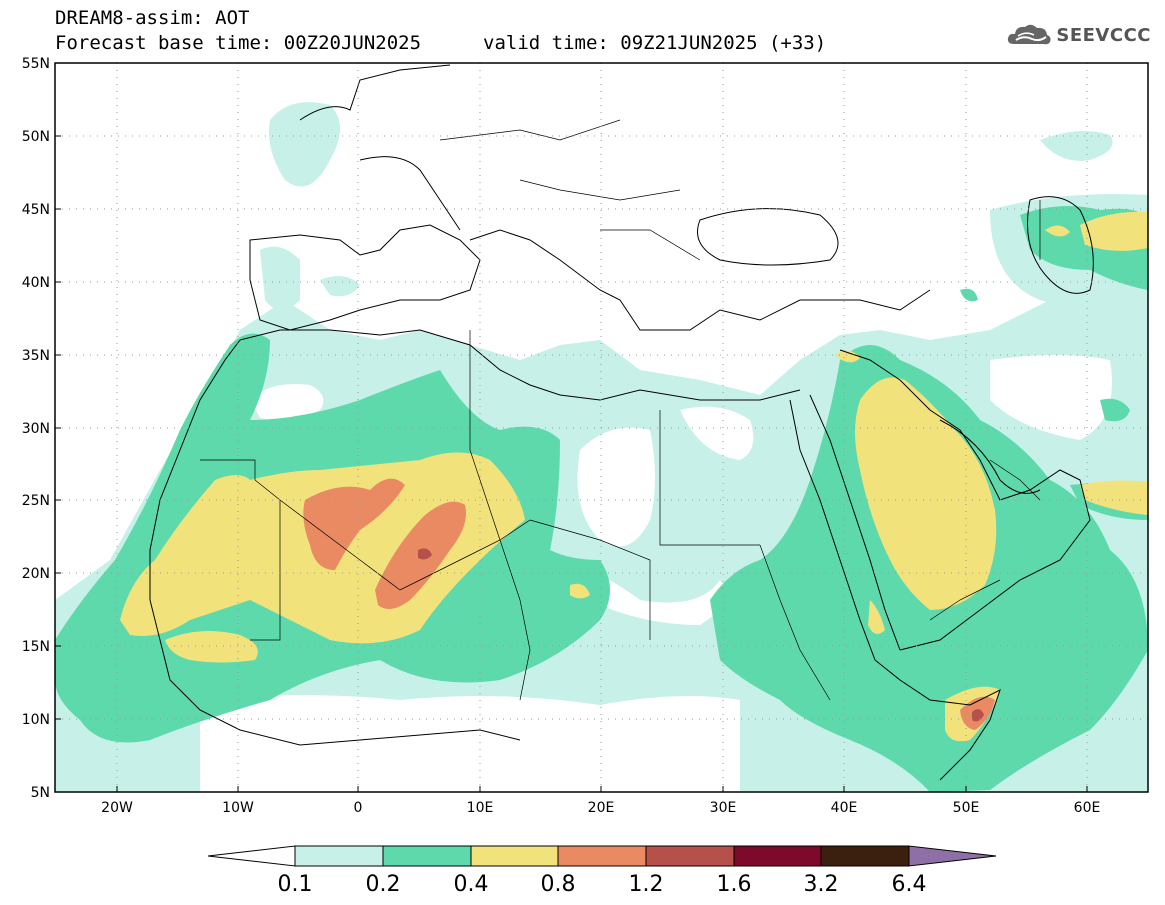 The height and width of the screenshot is (905, 1165). What do you see at coordinates (471, 884) in the screenshot?
I see `colorbar-label-0.4: 0.4` at bounding box center [471, 884].